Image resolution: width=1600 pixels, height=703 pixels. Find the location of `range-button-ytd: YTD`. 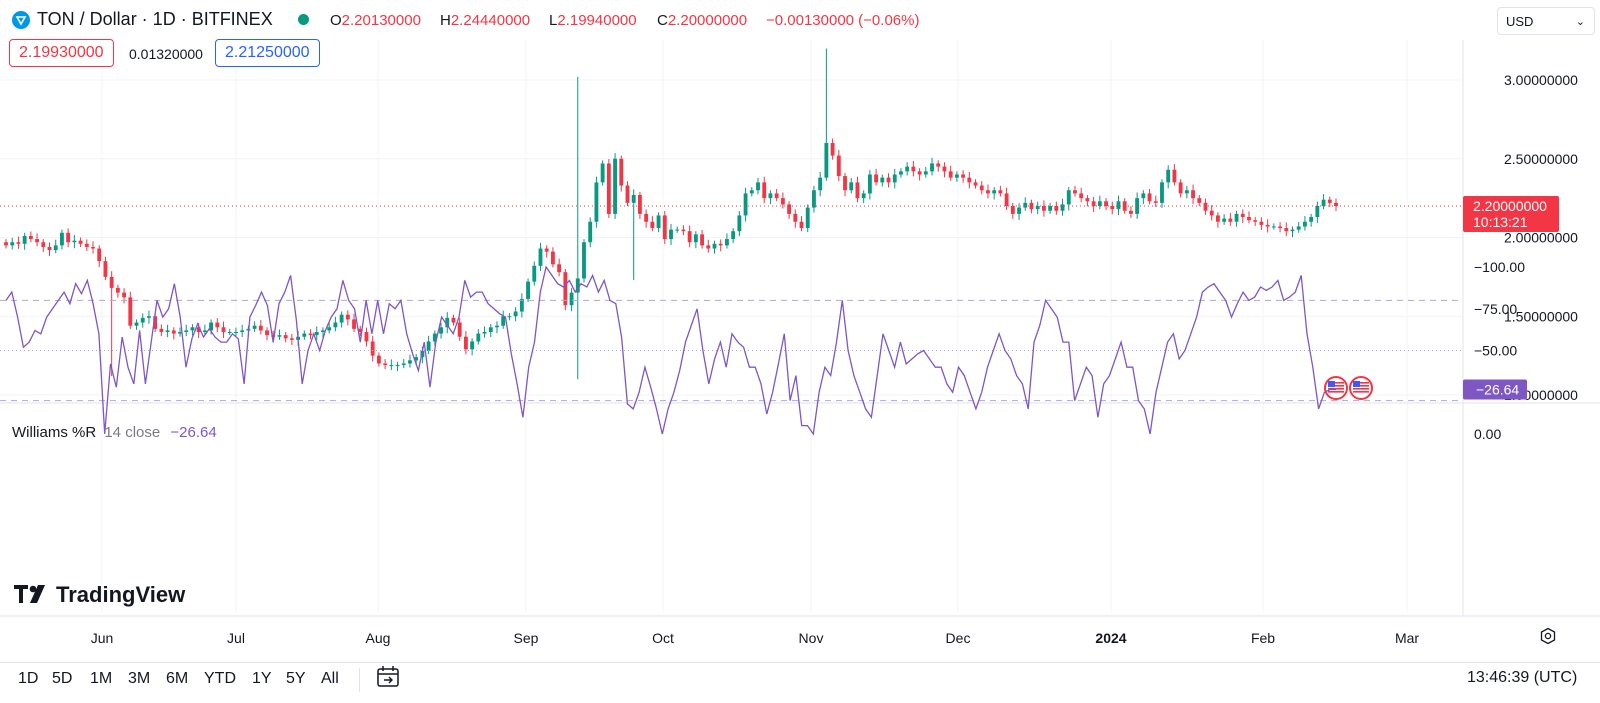

range-button-ytd: YTD is located at coordinates (220, 678).